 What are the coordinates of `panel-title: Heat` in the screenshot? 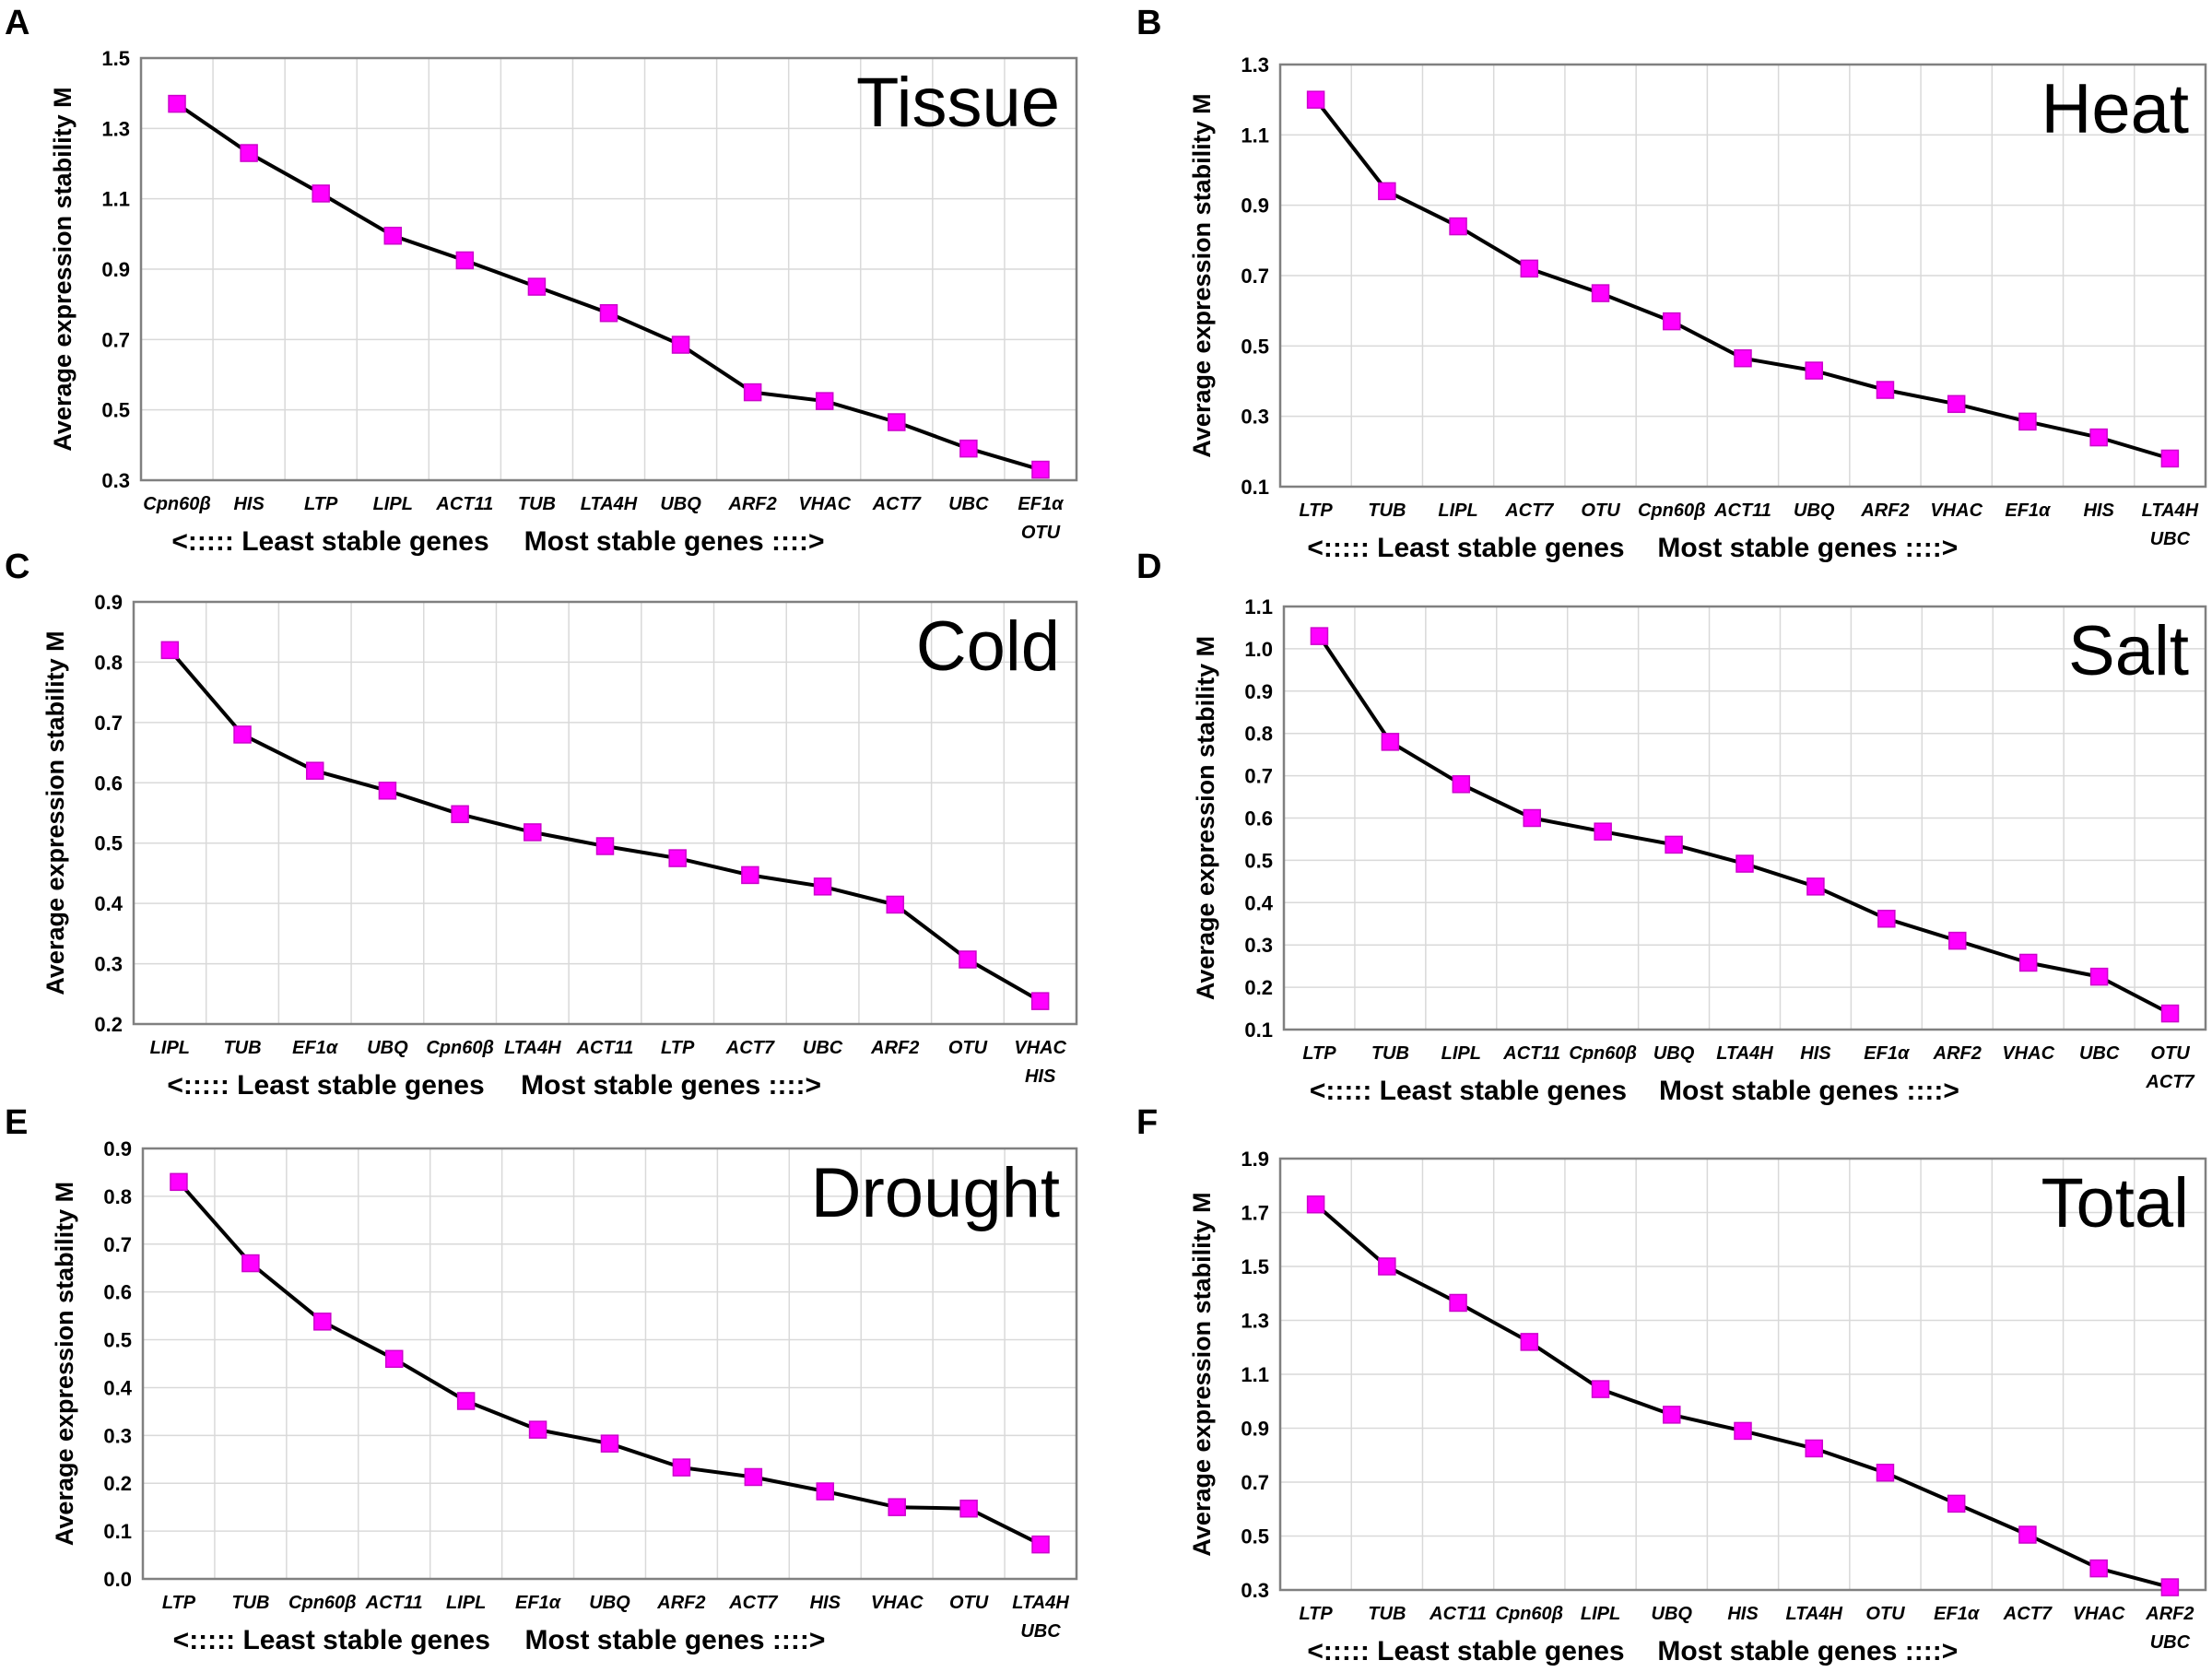 It's located at (2115, 109).